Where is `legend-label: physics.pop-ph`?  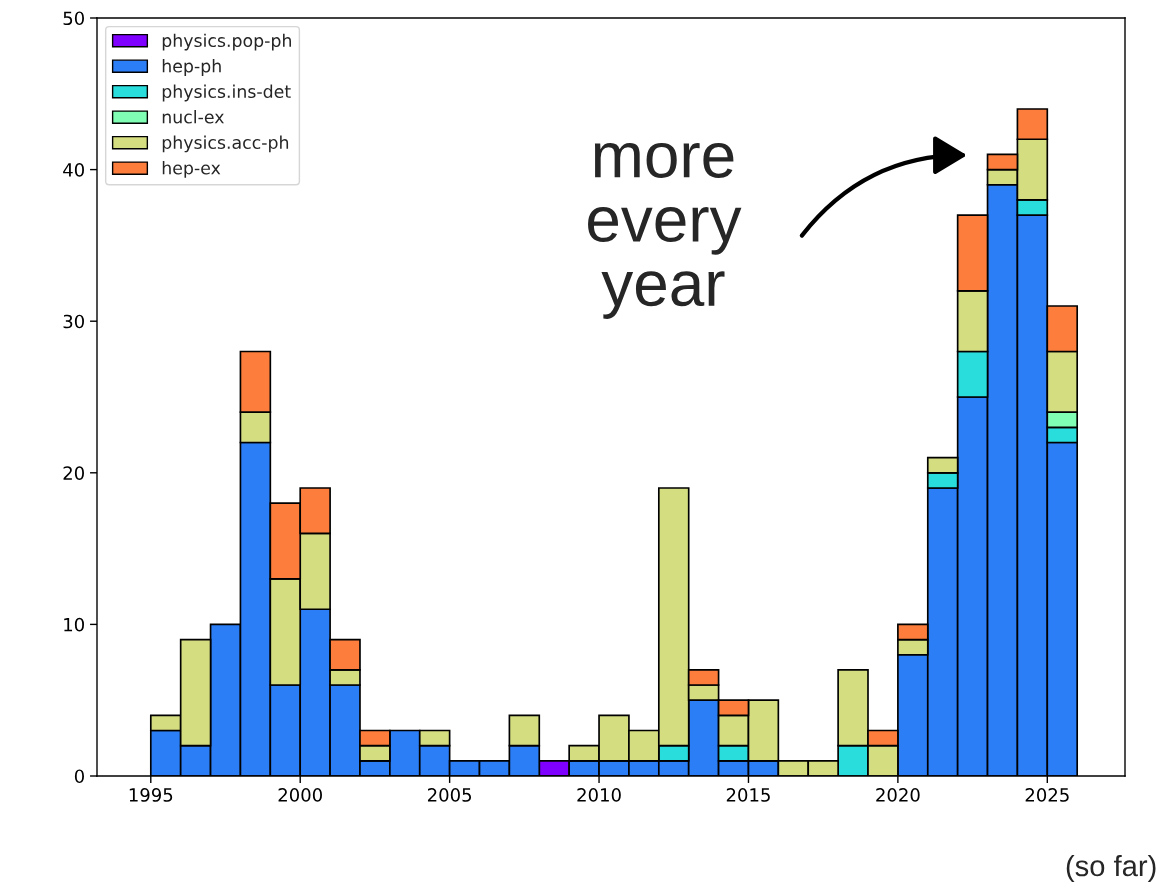
legend-label: physics.pop-ph is located at coordinates (226, 42).